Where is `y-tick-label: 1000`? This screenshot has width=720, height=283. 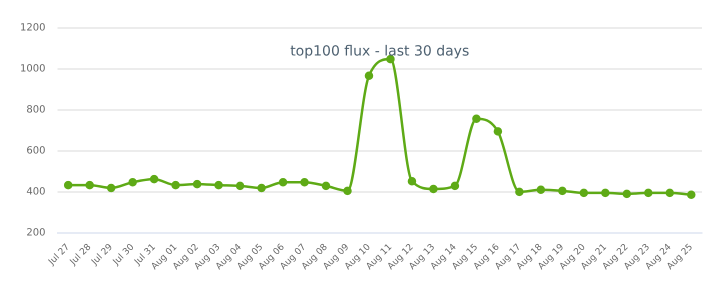
y-tick-label: 1000 is located at coordinates (33, 69).